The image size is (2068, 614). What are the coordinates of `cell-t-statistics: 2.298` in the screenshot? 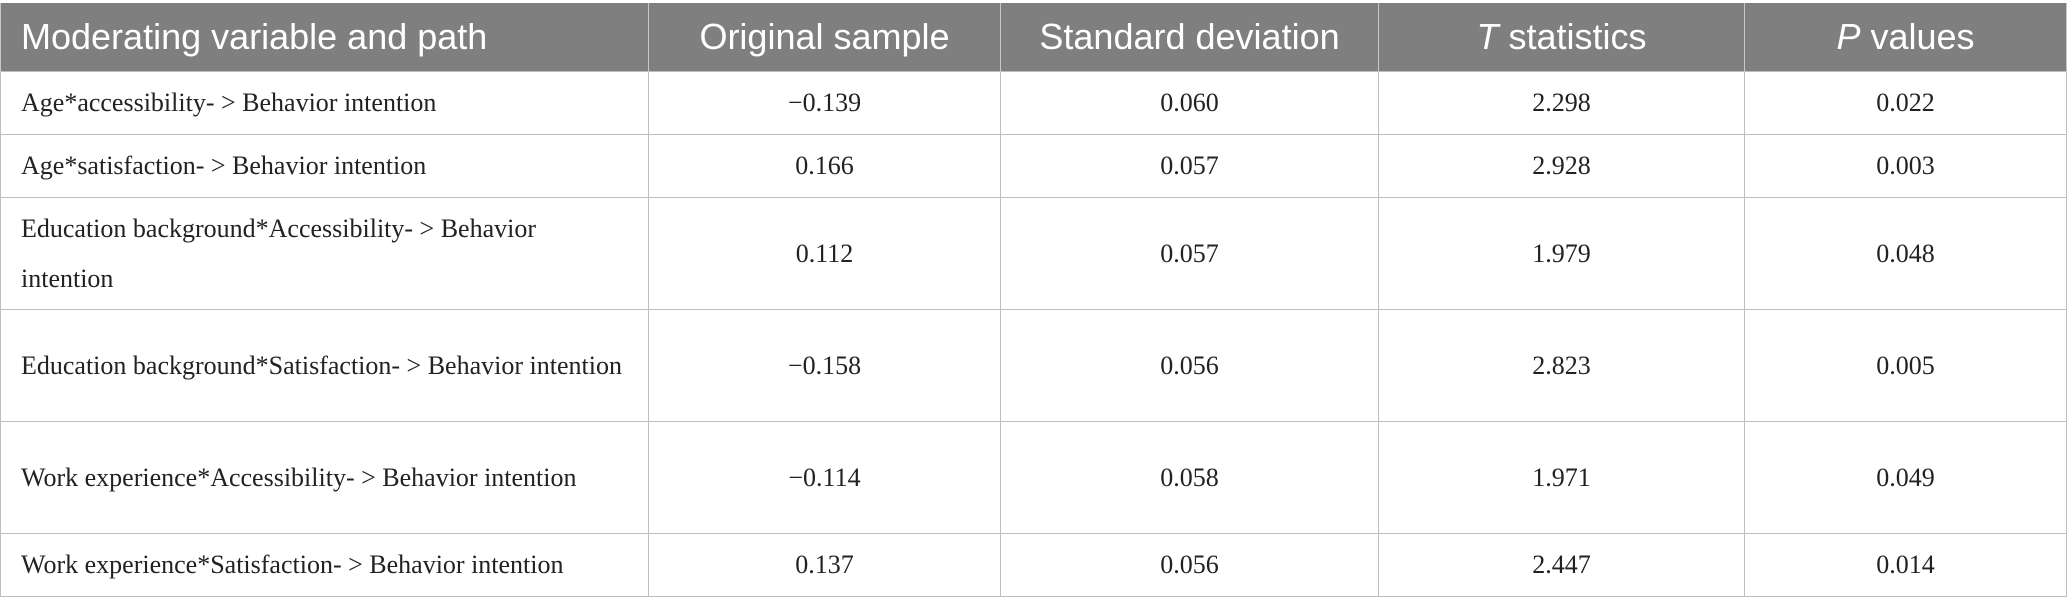 It's located at (1561, 103).